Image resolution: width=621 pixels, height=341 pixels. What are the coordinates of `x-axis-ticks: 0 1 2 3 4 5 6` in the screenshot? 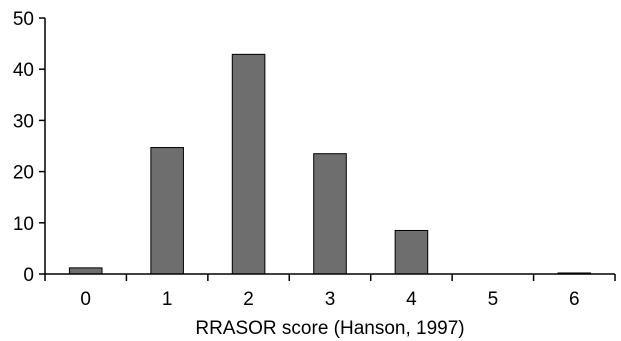 It's located at (330, 292).